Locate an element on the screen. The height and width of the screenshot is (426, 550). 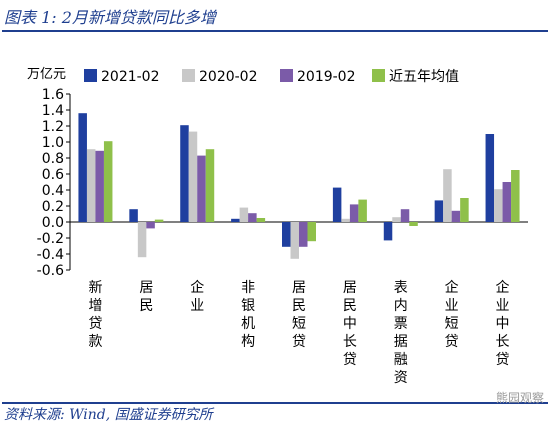
x-category-label: 企业短贷 is located at coordinates (452, 314).